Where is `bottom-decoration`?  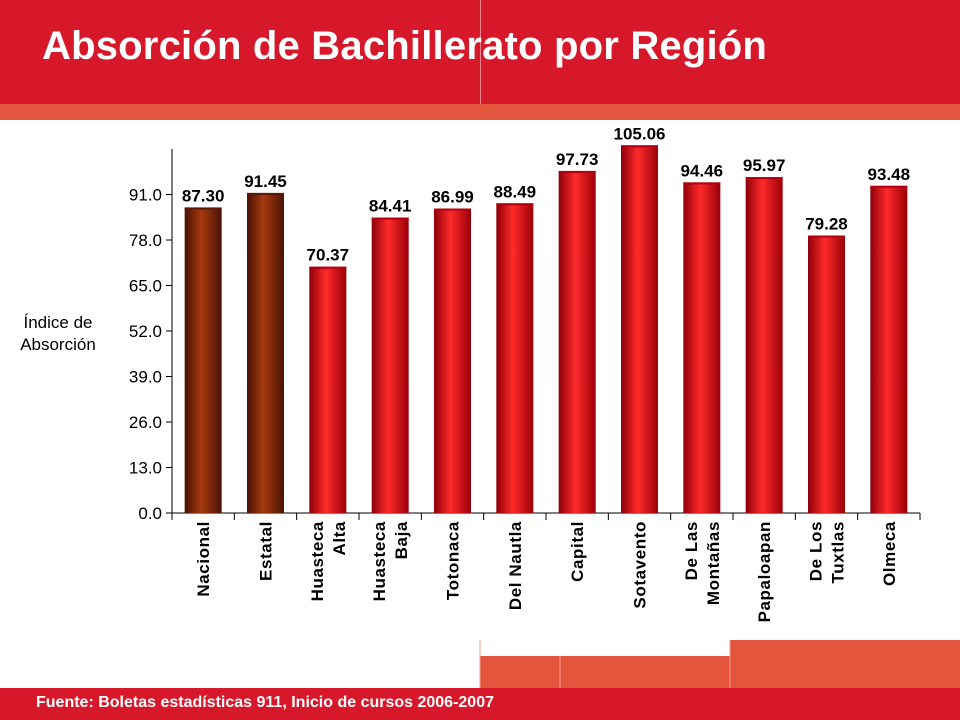 bottom-decoration is located at coordinates (719, 680).